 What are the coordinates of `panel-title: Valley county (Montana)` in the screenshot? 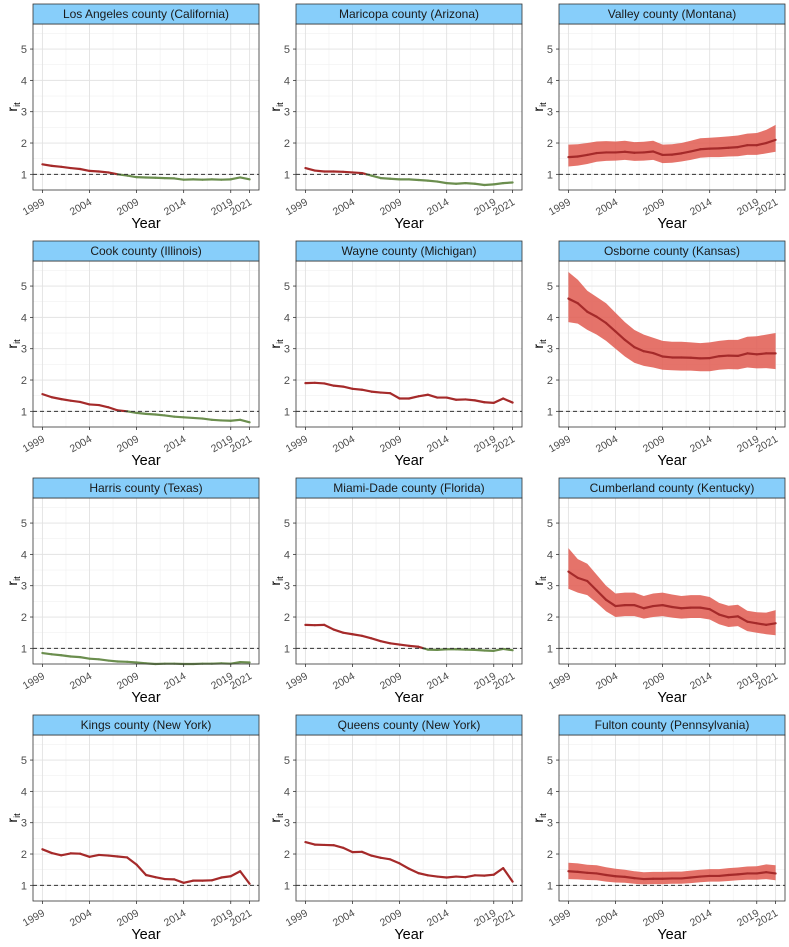 It's located at (672, 14).